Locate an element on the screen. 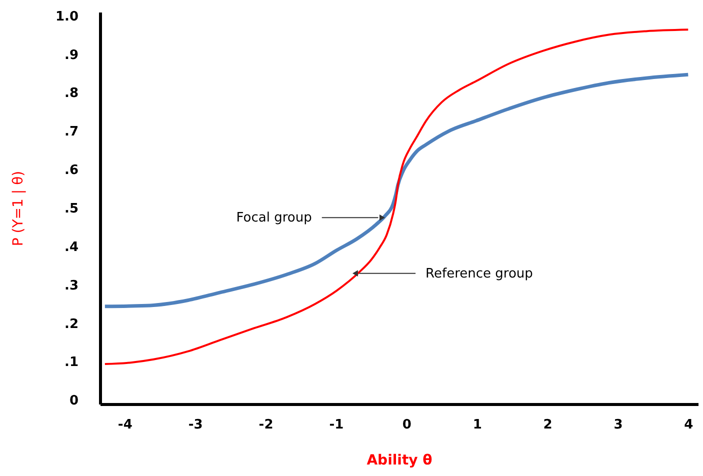  y-tick-label: .7 is located at coordinates (71, 132).